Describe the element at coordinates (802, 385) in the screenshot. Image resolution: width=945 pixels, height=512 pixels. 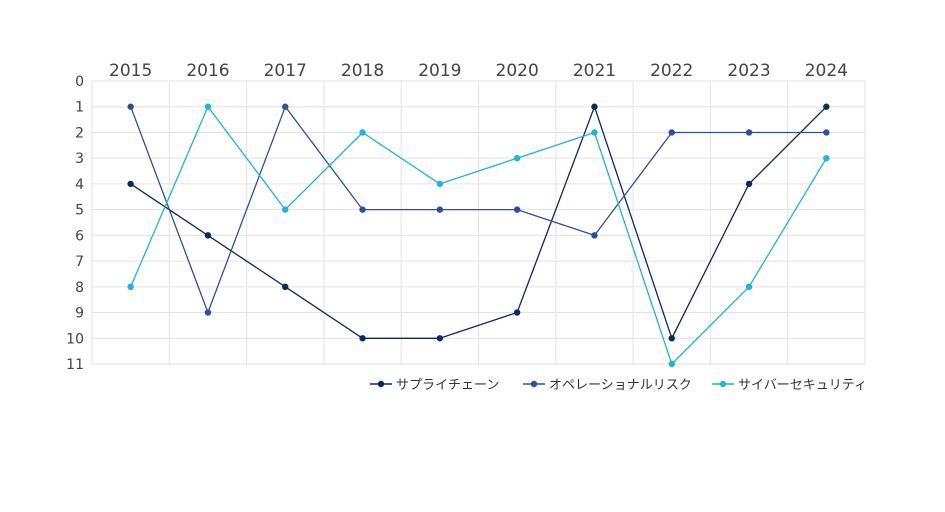
I see `legend-label: サイバーセキュリティ` at that location.